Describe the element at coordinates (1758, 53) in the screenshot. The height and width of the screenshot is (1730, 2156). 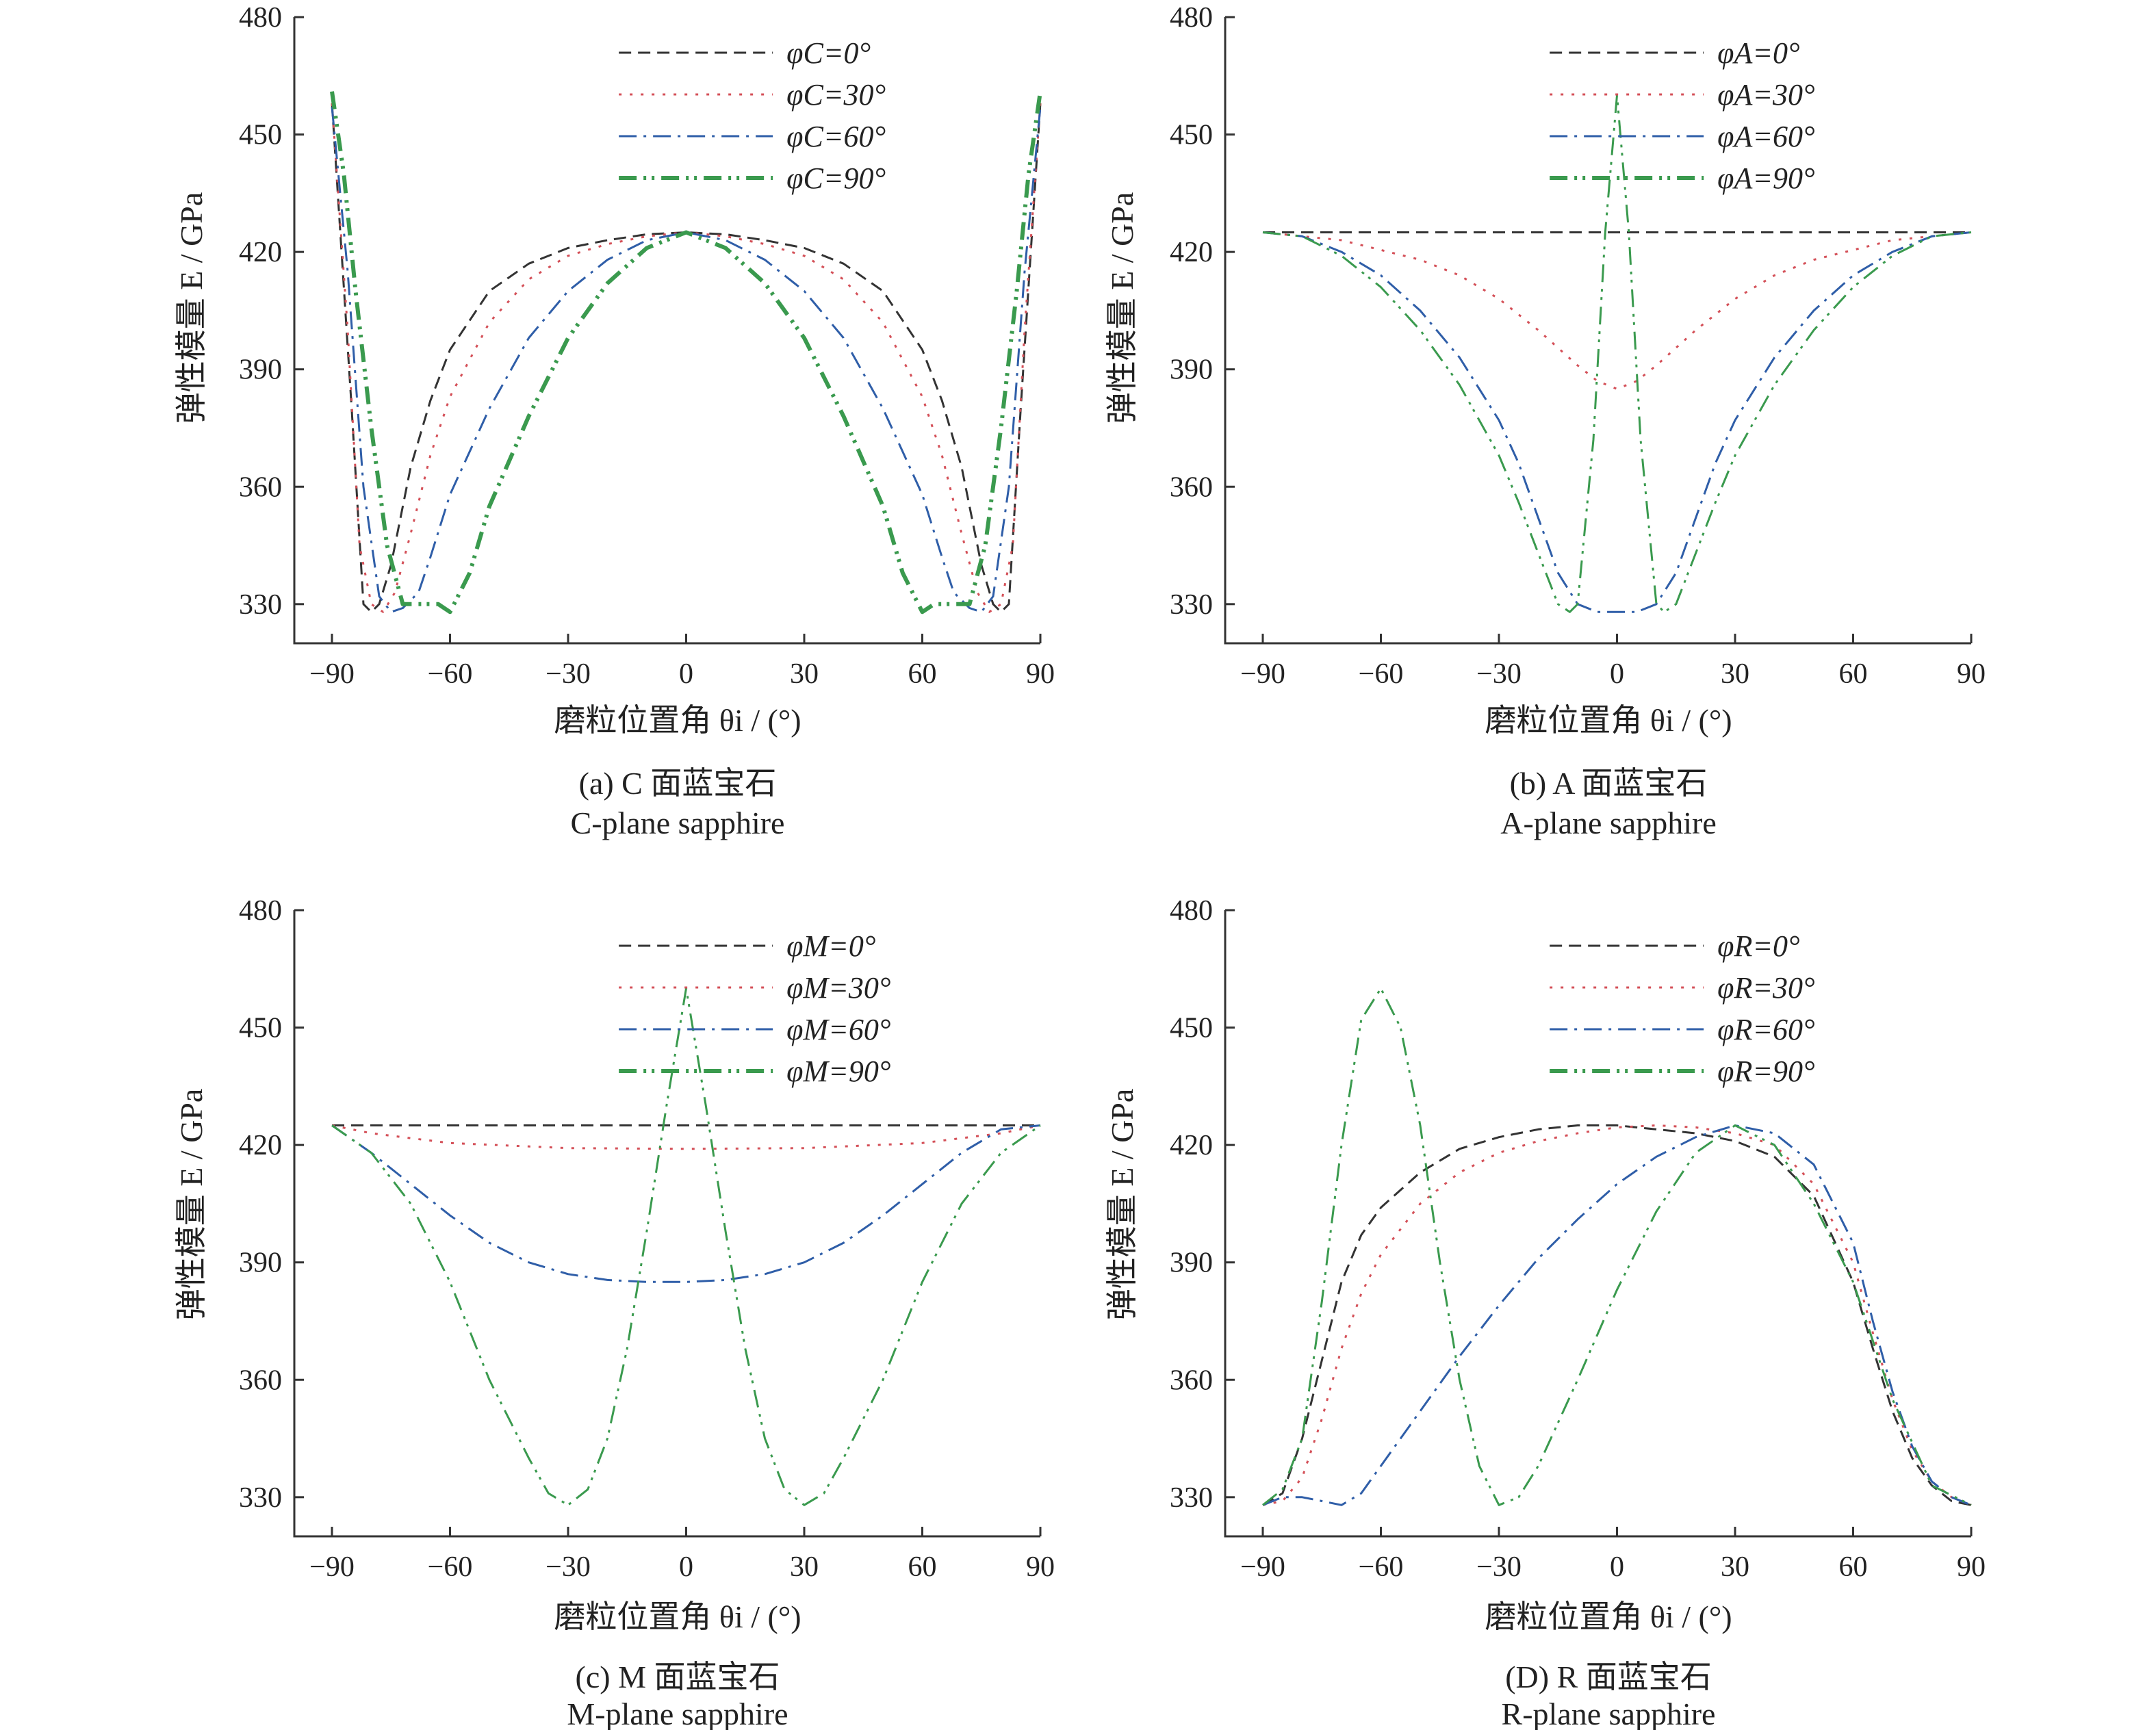
I see `legend-label: φA=0°` at that location.